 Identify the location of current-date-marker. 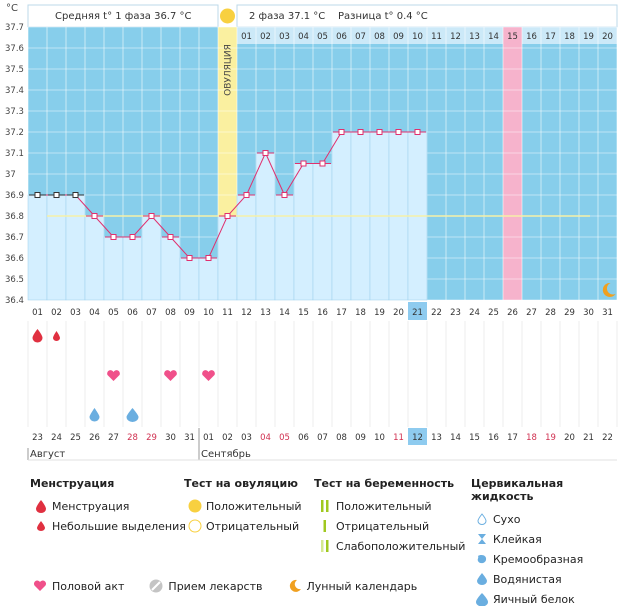
(417, 436).